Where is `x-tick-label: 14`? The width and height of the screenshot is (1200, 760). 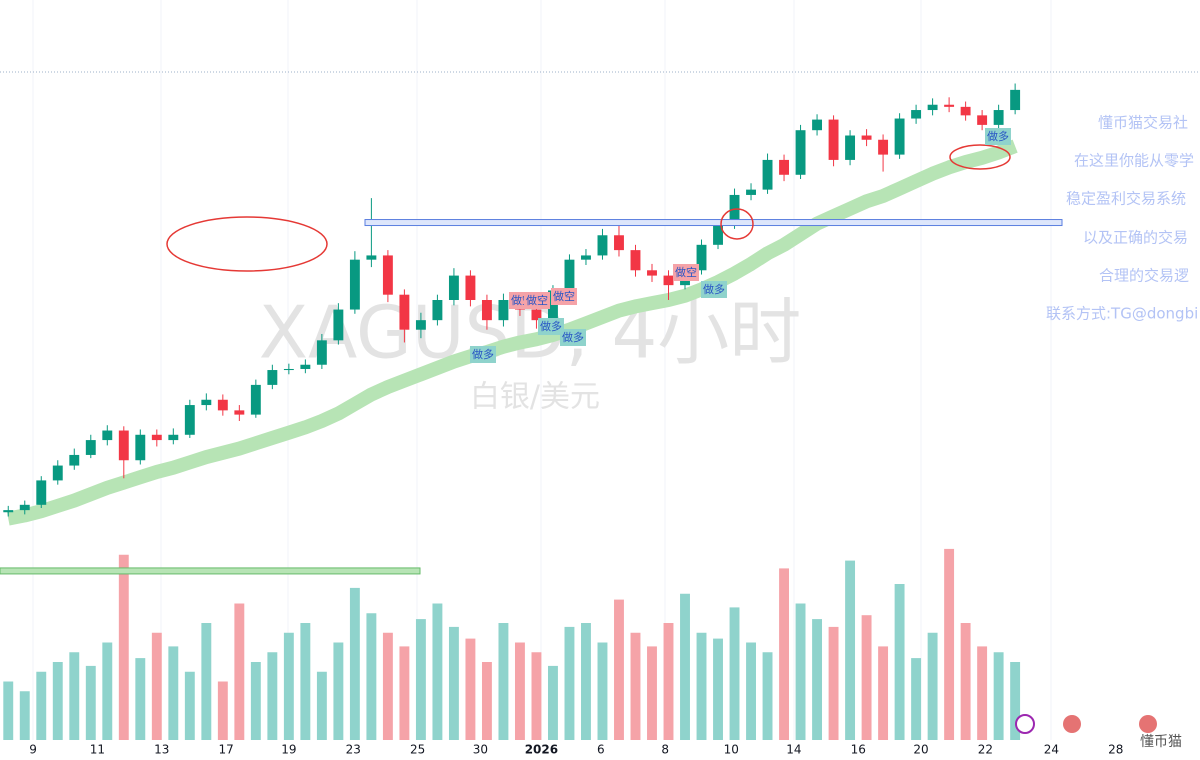
x-tick-label: 14 is located at coordinates (793, 750).